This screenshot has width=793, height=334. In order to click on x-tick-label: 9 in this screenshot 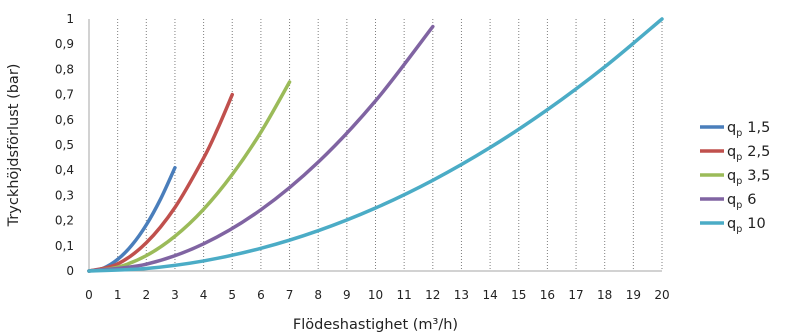, I will do `click(347, 295)`.